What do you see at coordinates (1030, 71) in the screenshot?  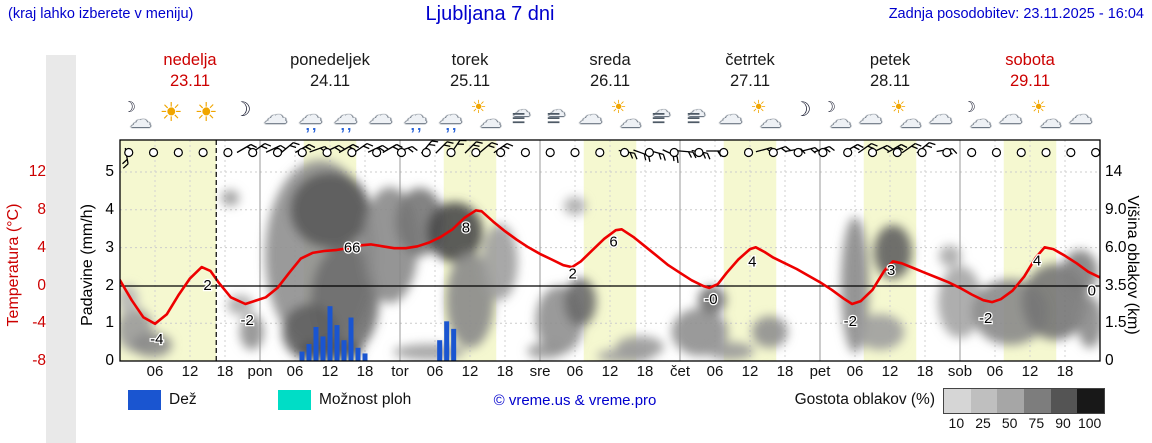 I see `day-header-sobota: sobota 29.11` at bounding box center [1030, 71].